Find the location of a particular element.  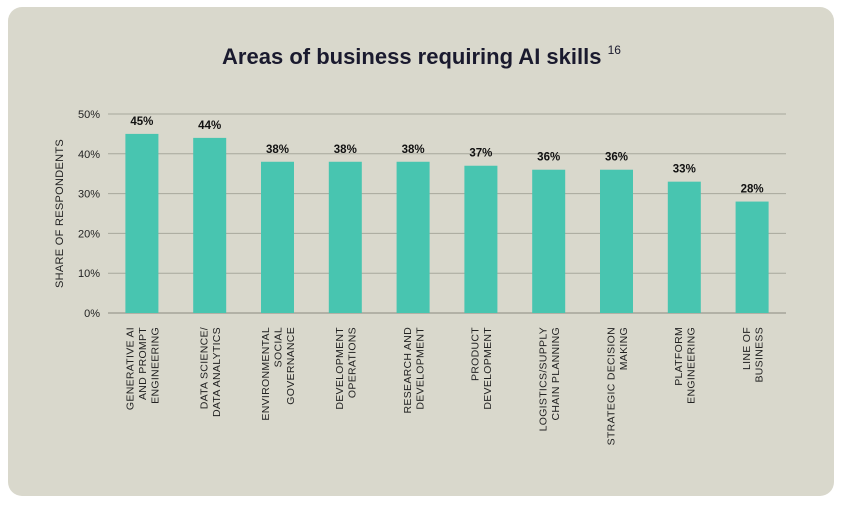

category-label-line: LINE OF is located at coordinates (747, 348).